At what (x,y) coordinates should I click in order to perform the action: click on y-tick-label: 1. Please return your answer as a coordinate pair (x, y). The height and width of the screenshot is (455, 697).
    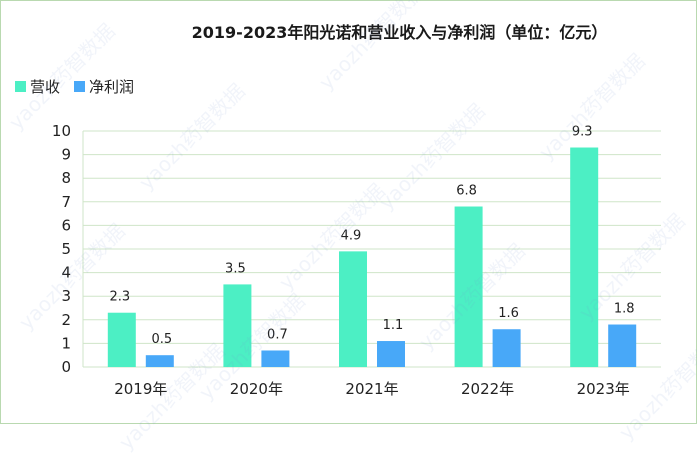
    Looking at the image, I should click on (66, 343).